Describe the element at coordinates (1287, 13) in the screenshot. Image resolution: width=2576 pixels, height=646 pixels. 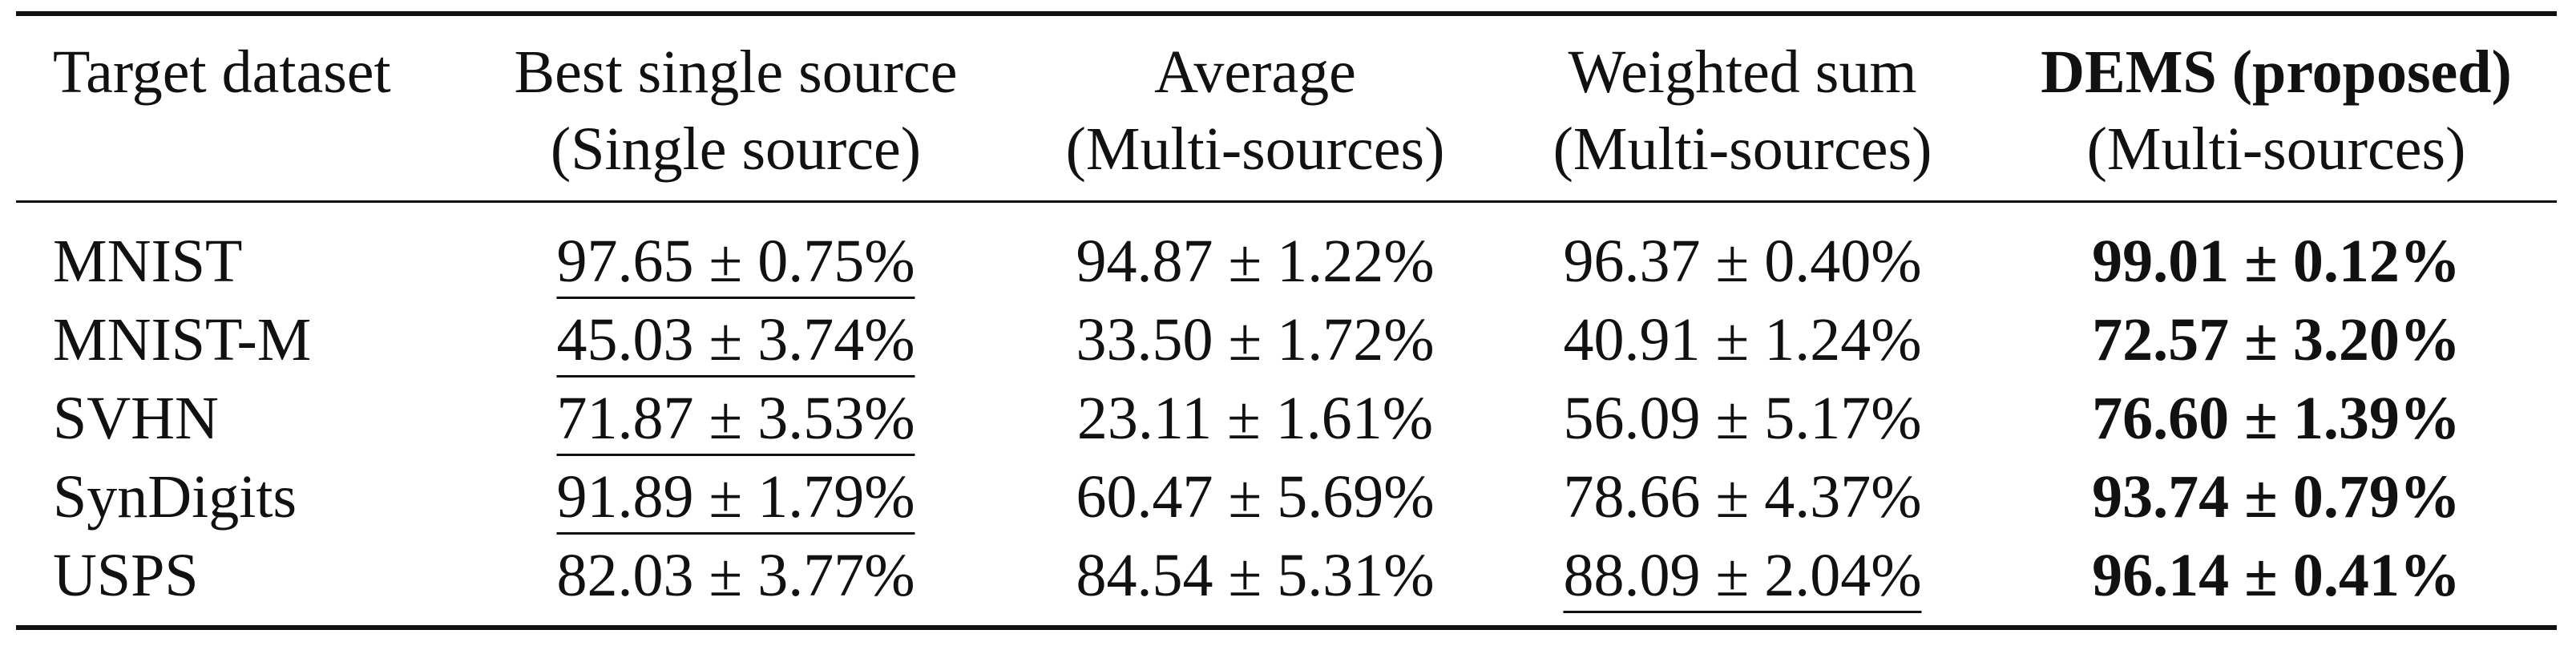
I see `top-rule` at that location.